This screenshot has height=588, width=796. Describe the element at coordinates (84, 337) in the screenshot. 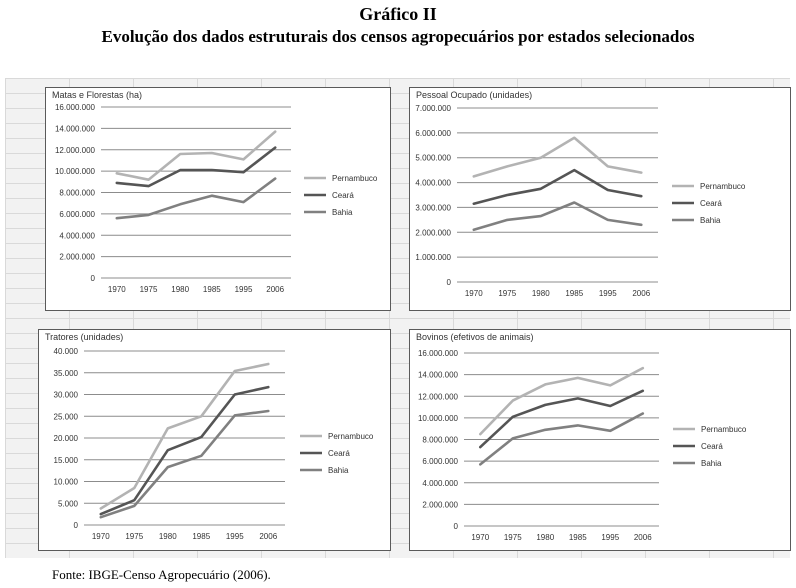

I see `chart-title: Tratores (unidades)` at that location.